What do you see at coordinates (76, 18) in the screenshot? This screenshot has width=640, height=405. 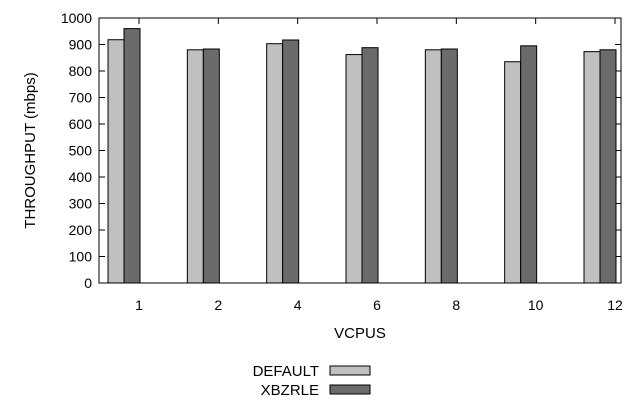 I see `y-tick-label: 1000` at bounding box center [76, 18].